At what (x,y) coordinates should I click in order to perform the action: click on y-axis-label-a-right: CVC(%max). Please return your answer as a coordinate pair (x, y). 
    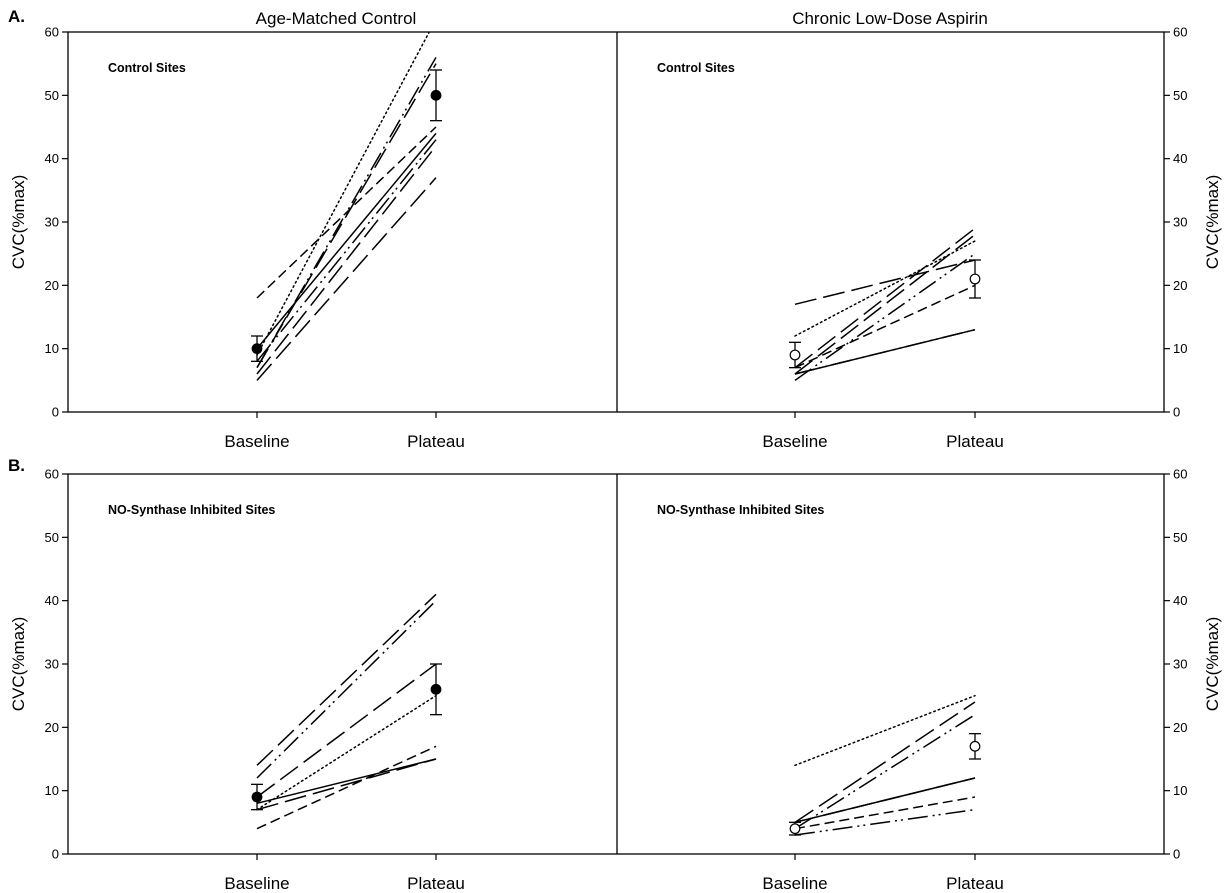
    Looking at the image, I should click on (1212, 222).